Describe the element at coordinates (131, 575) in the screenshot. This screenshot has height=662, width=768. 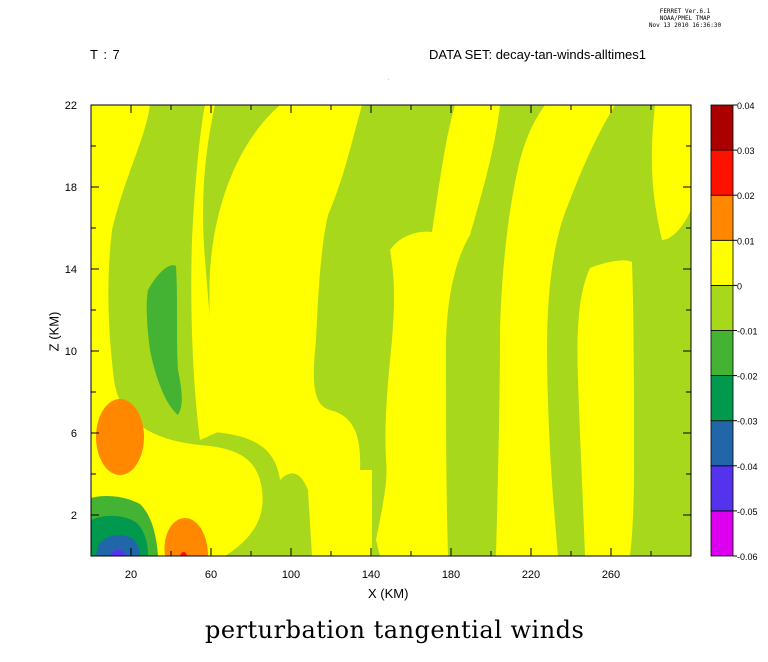
I see `x-tick-label: 20` at that location.